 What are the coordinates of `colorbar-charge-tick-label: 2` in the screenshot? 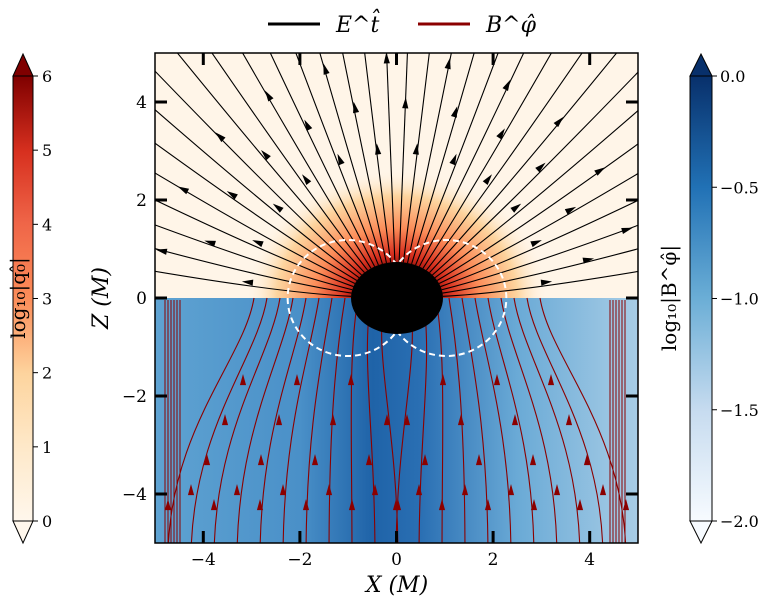 It's located at (47, 373).